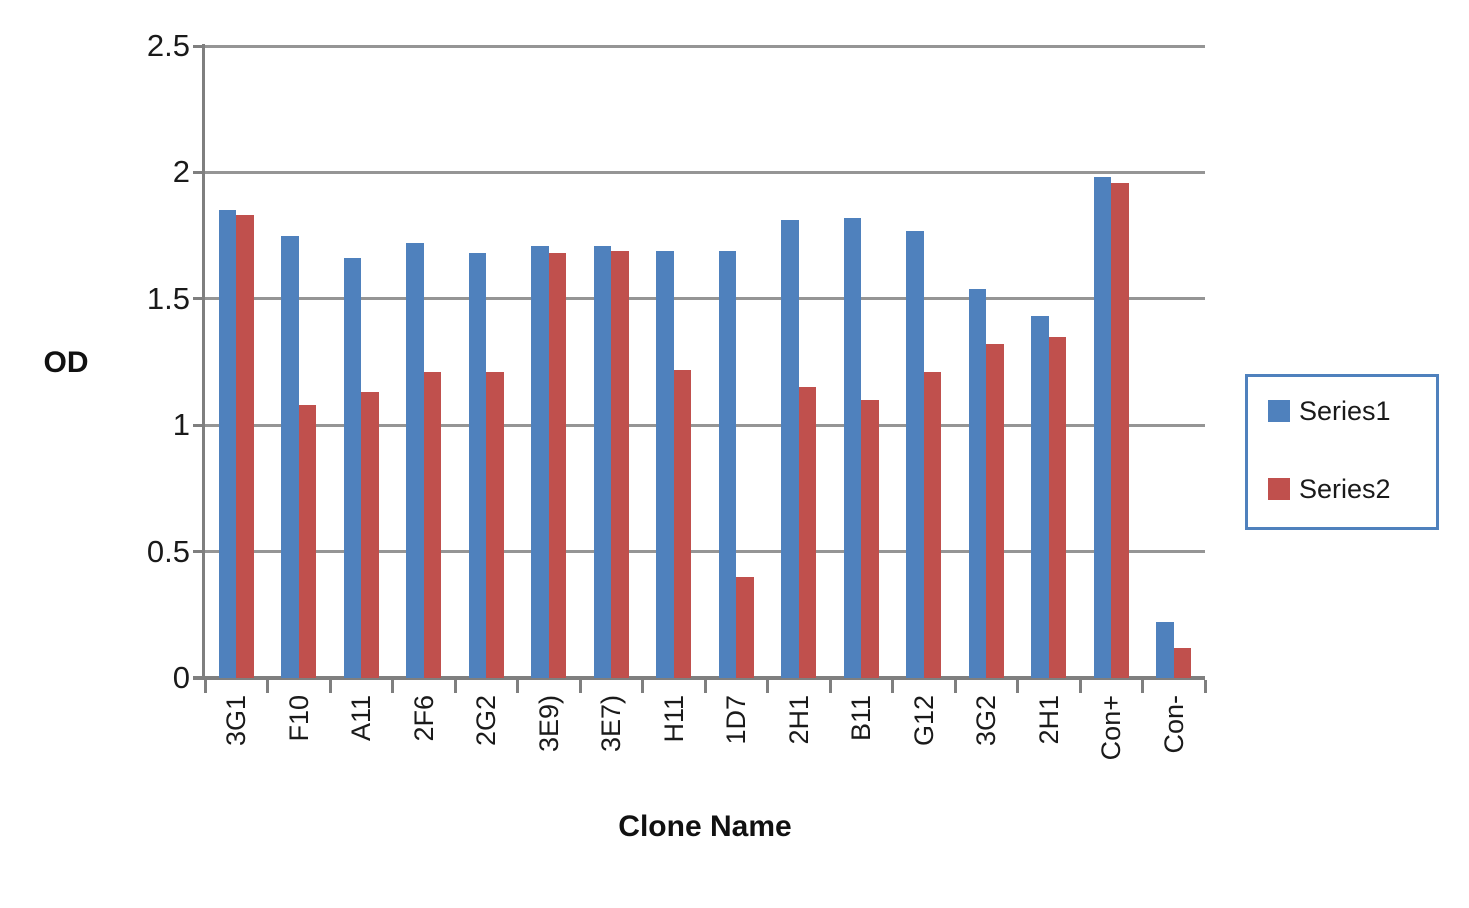 This screenshot has width=1469, height=908. I want to click on x-category-label-3E9): 3E9), so click(548, 724).